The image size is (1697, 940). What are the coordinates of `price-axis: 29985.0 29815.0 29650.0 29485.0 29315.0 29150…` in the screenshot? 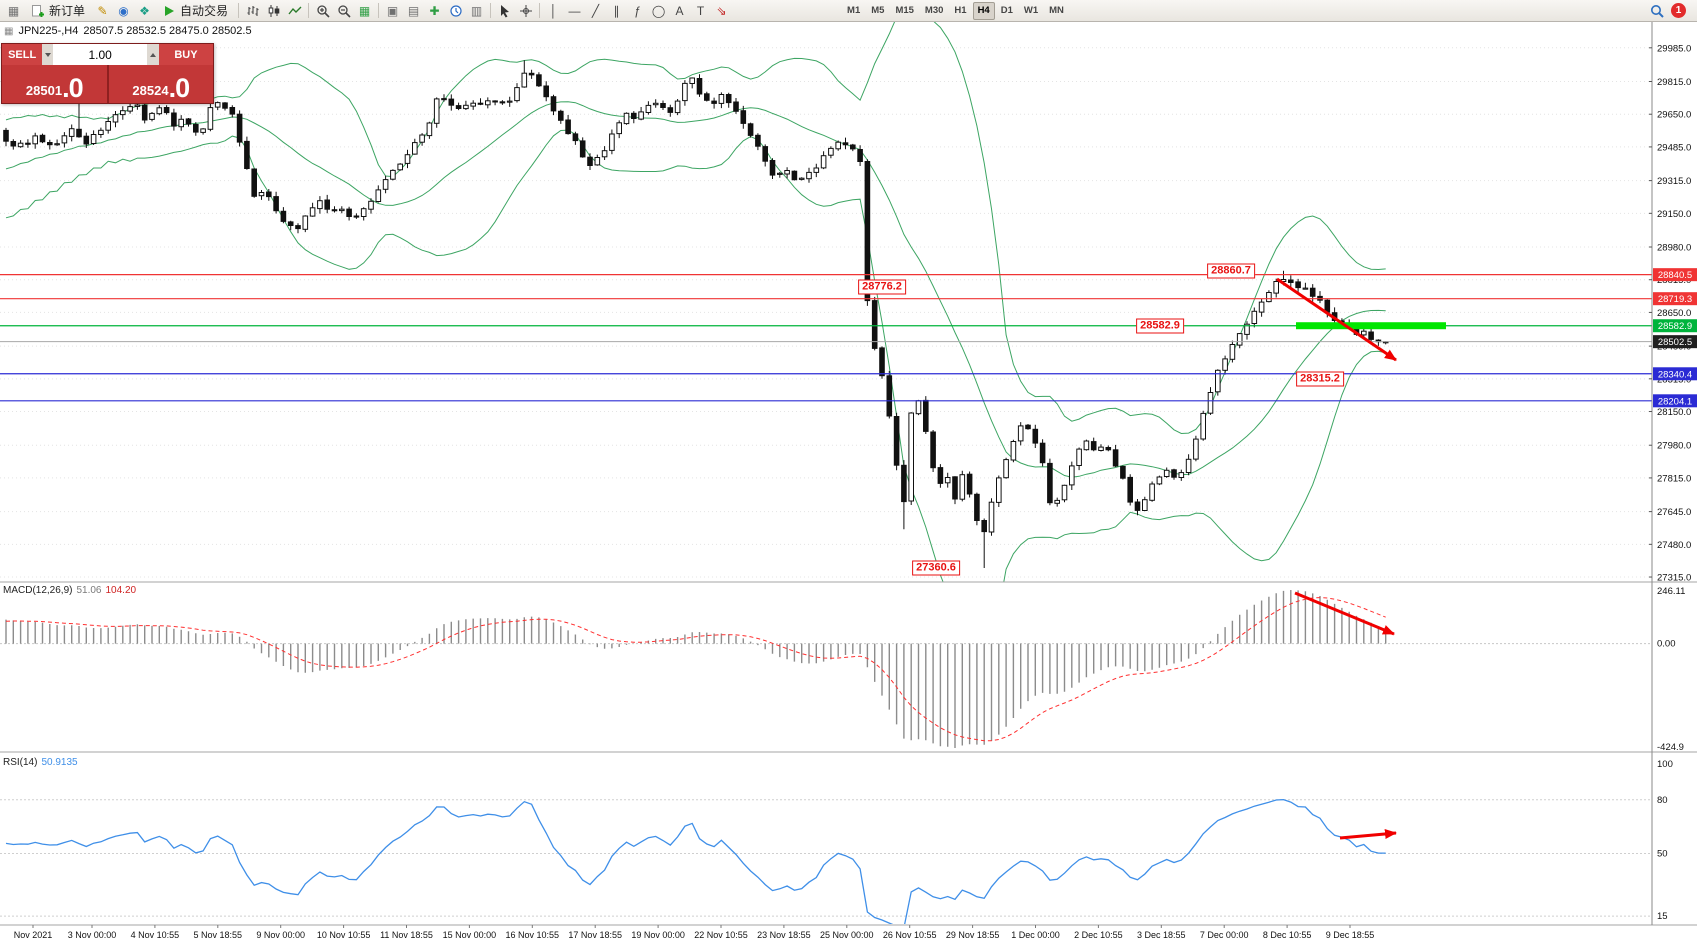 It's located at (1673, 482).